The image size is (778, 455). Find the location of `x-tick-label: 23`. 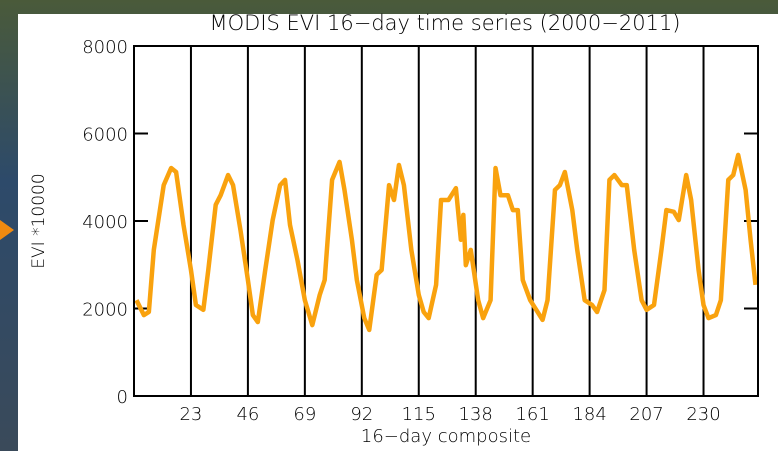

x-tick-label: 23 is located at coordinates (190, 414).